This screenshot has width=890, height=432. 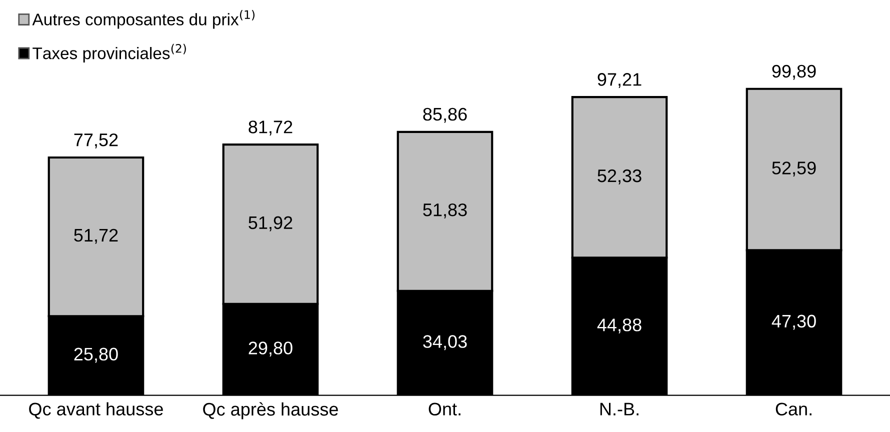 What do you see at coordinates (96, 140) in the screenshot?
I see `total-label: 77,52` at bounding box center [96, 140].